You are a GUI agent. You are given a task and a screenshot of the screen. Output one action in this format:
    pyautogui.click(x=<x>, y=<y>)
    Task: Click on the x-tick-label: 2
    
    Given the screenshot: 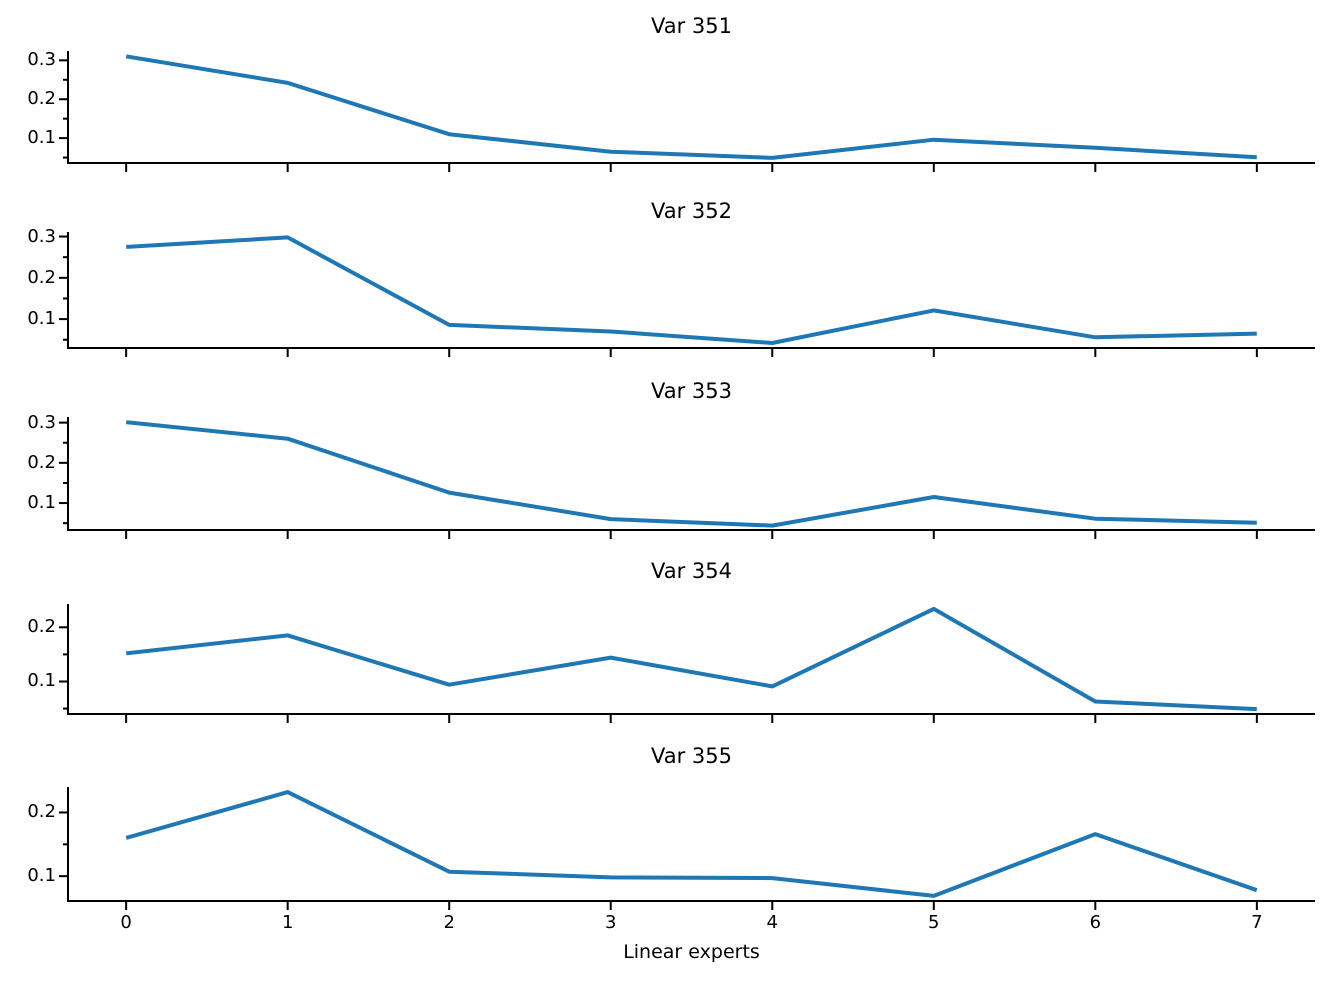 What is the action you would take?
    pyautogui.click(x=449, y=922)
    